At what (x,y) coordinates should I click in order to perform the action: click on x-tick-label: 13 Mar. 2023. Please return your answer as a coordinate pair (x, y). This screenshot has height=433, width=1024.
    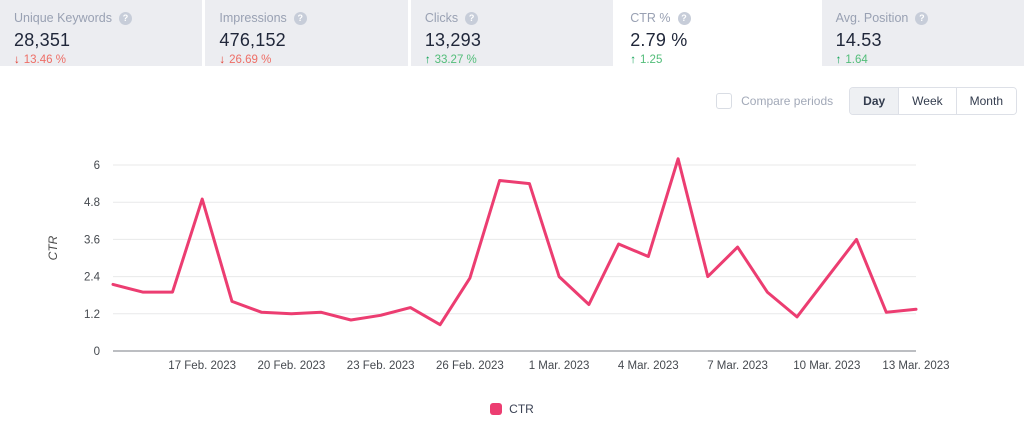
    Looking at the image, I should click on (915, 366).